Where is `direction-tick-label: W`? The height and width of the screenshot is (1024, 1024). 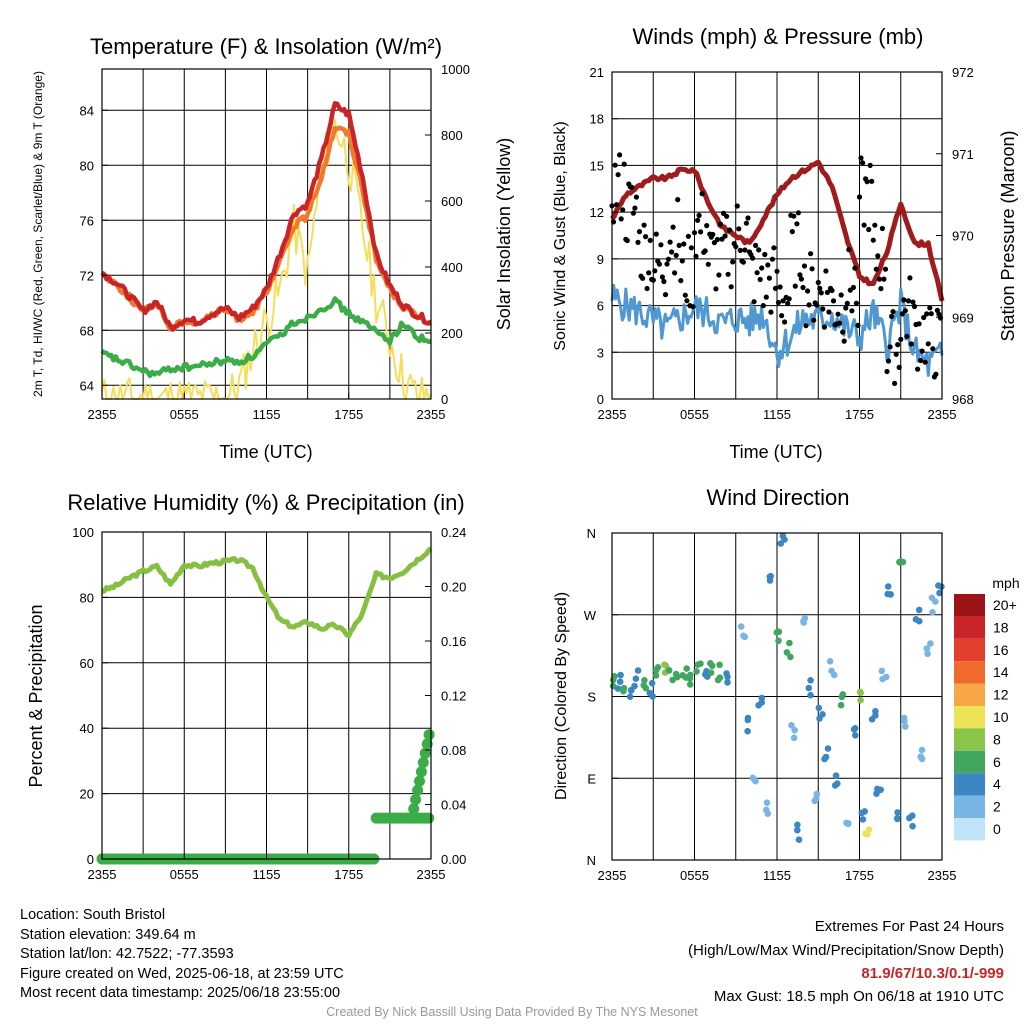 direction-tick-label: W is located at coordinates (590, 615).